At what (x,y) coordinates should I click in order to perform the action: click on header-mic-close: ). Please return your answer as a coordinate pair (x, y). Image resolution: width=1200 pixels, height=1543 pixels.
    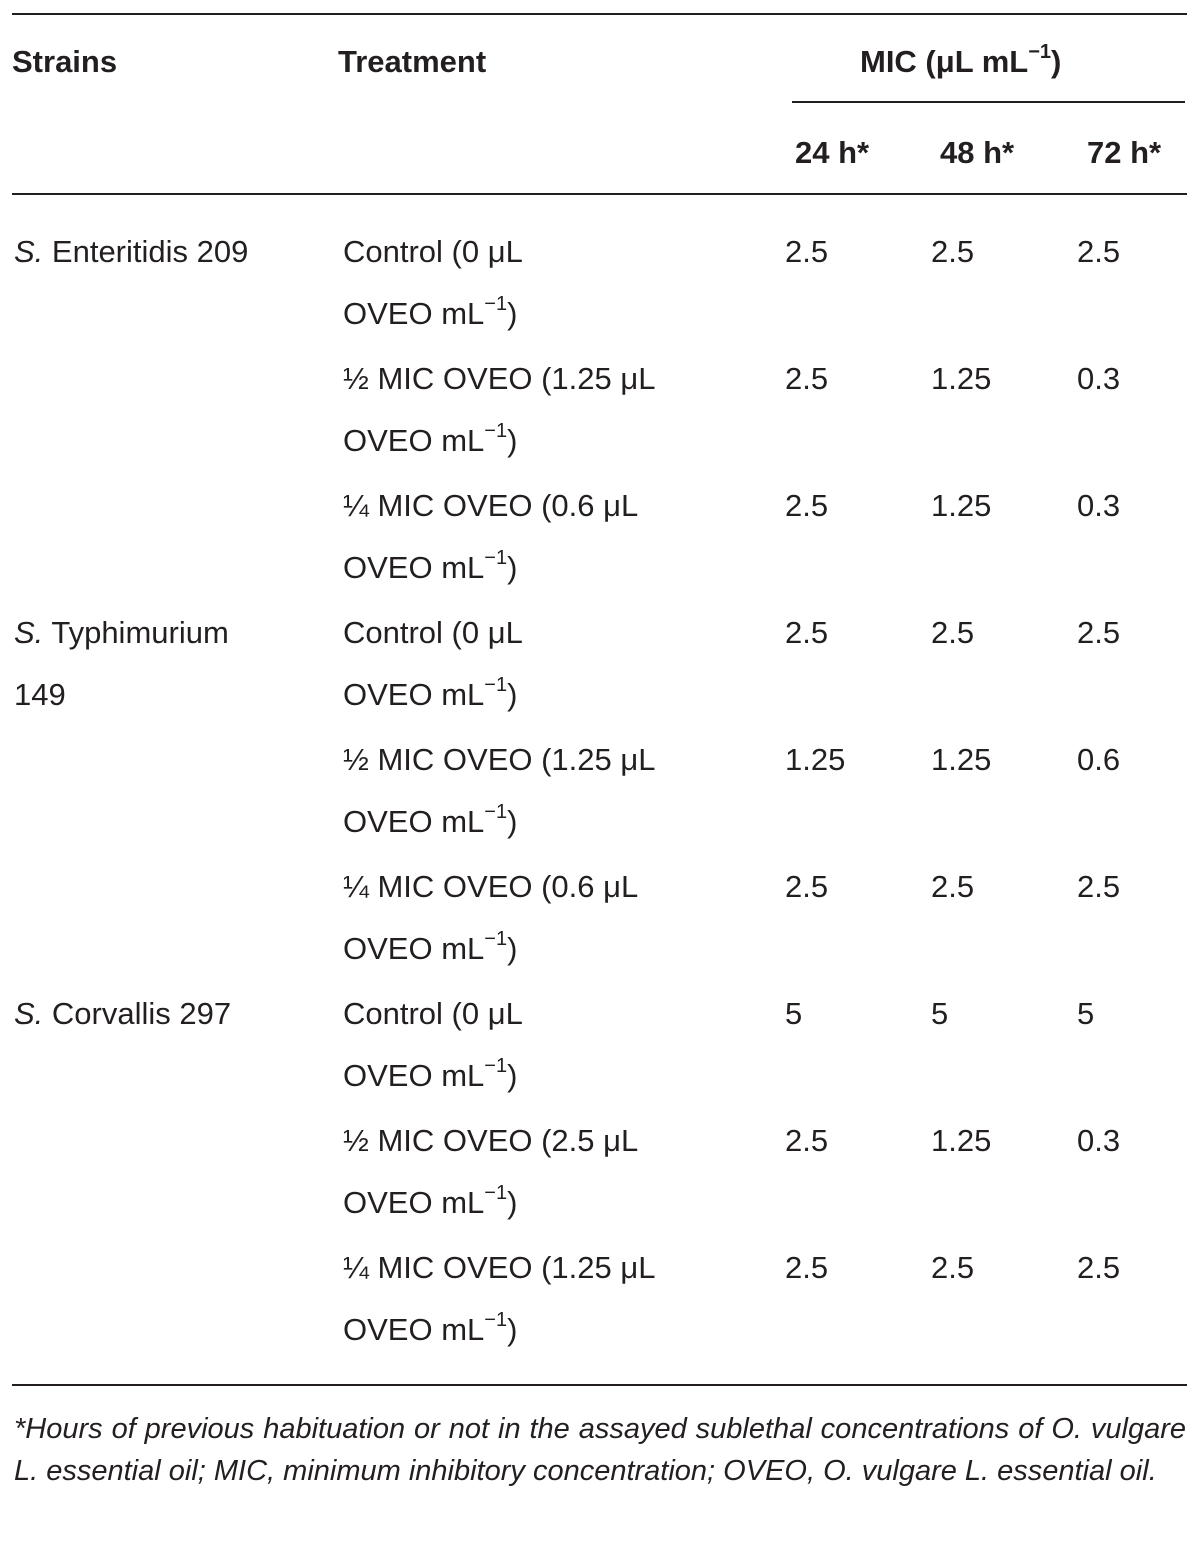
    Looking at the image, I should click on (1056, 61).